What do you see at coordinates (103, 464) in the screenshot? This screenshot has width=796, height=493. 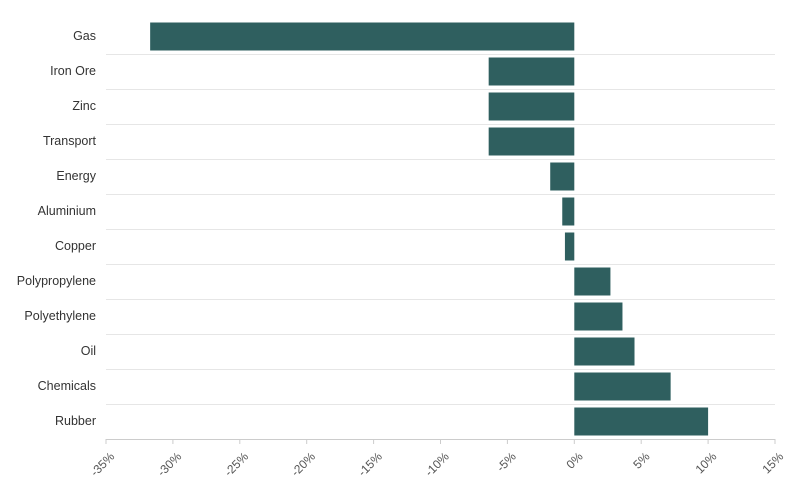 I see `x-tick-label: -35%` at bounding box center [103, 464].